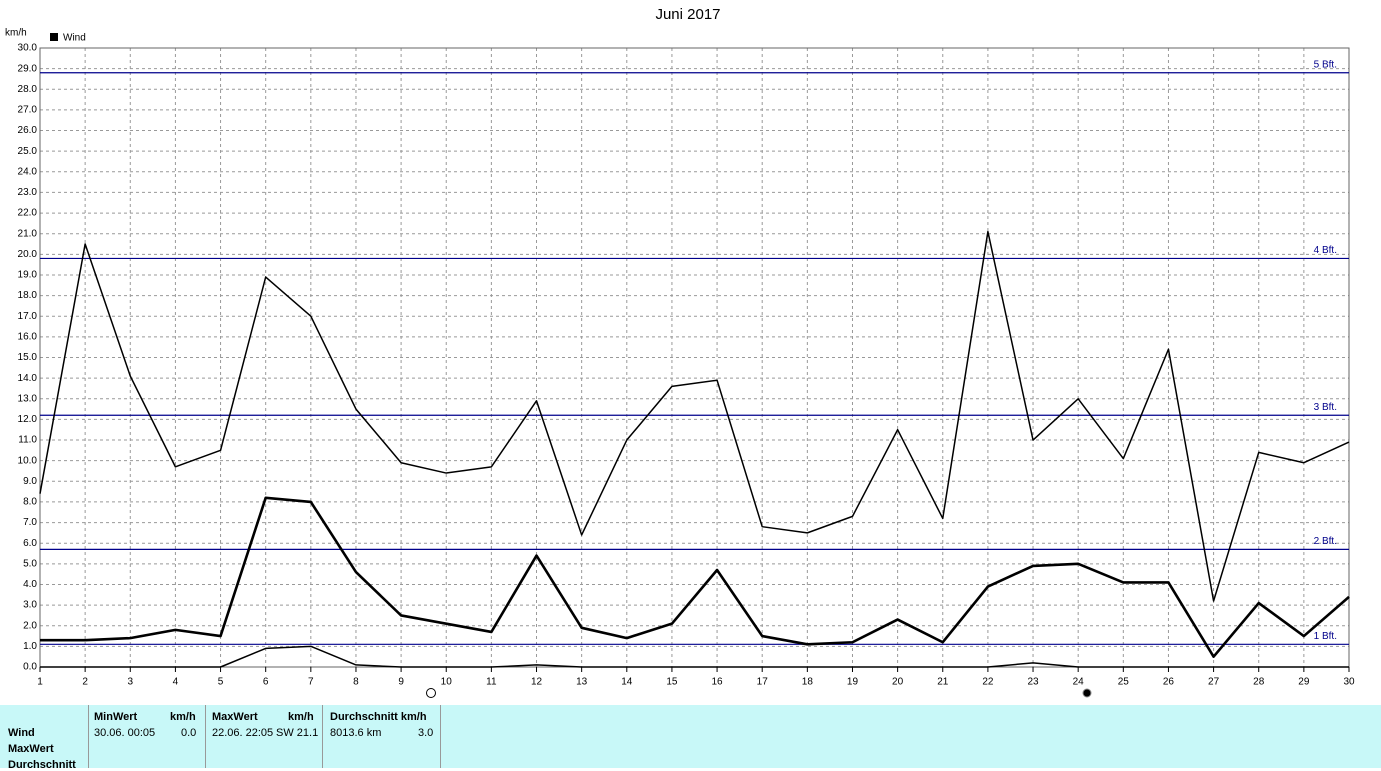 Image resolution: width=1381 pixels, height=771 pixels. Describe the element at coordinates (988, 682) in the screenshot. I see `x-tick-label: 22` at that location.